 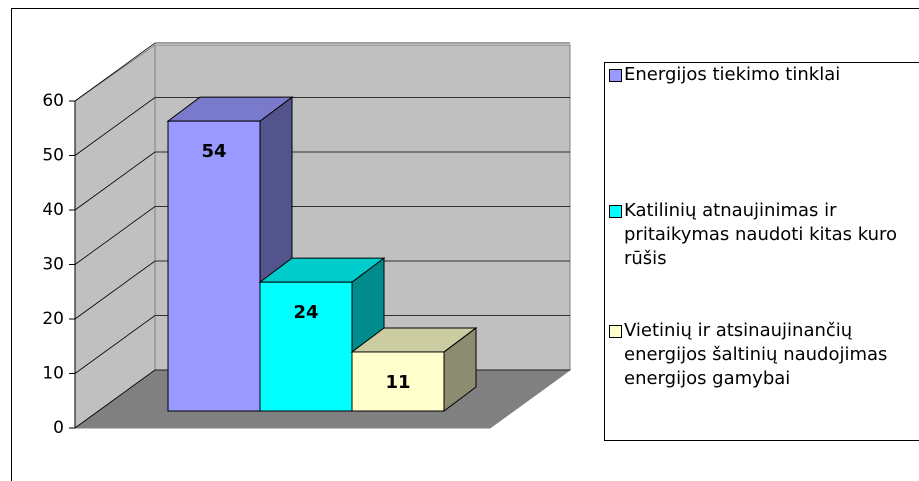 I want to click on data-label: 54, so click(x=213, y=151).